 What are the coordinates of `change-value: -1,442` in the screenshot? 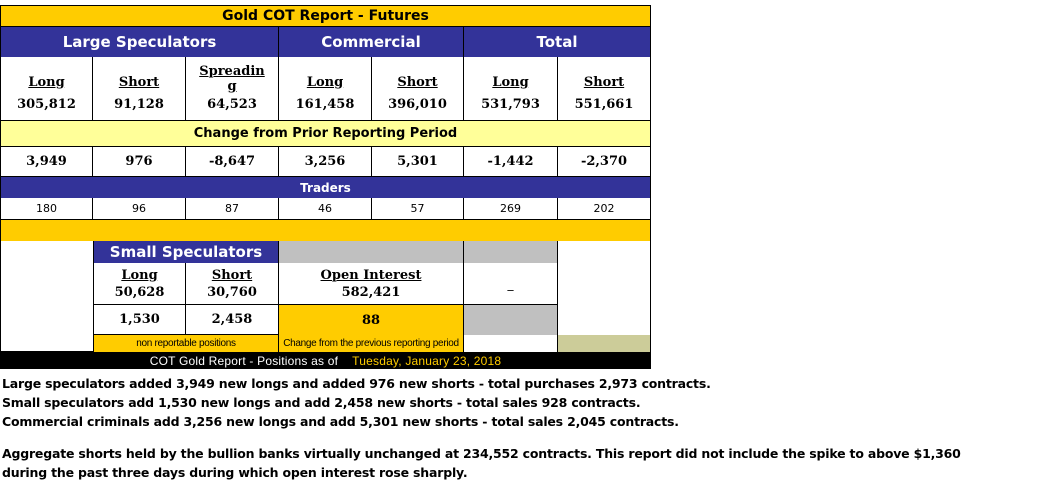 It's located at (511, 162).